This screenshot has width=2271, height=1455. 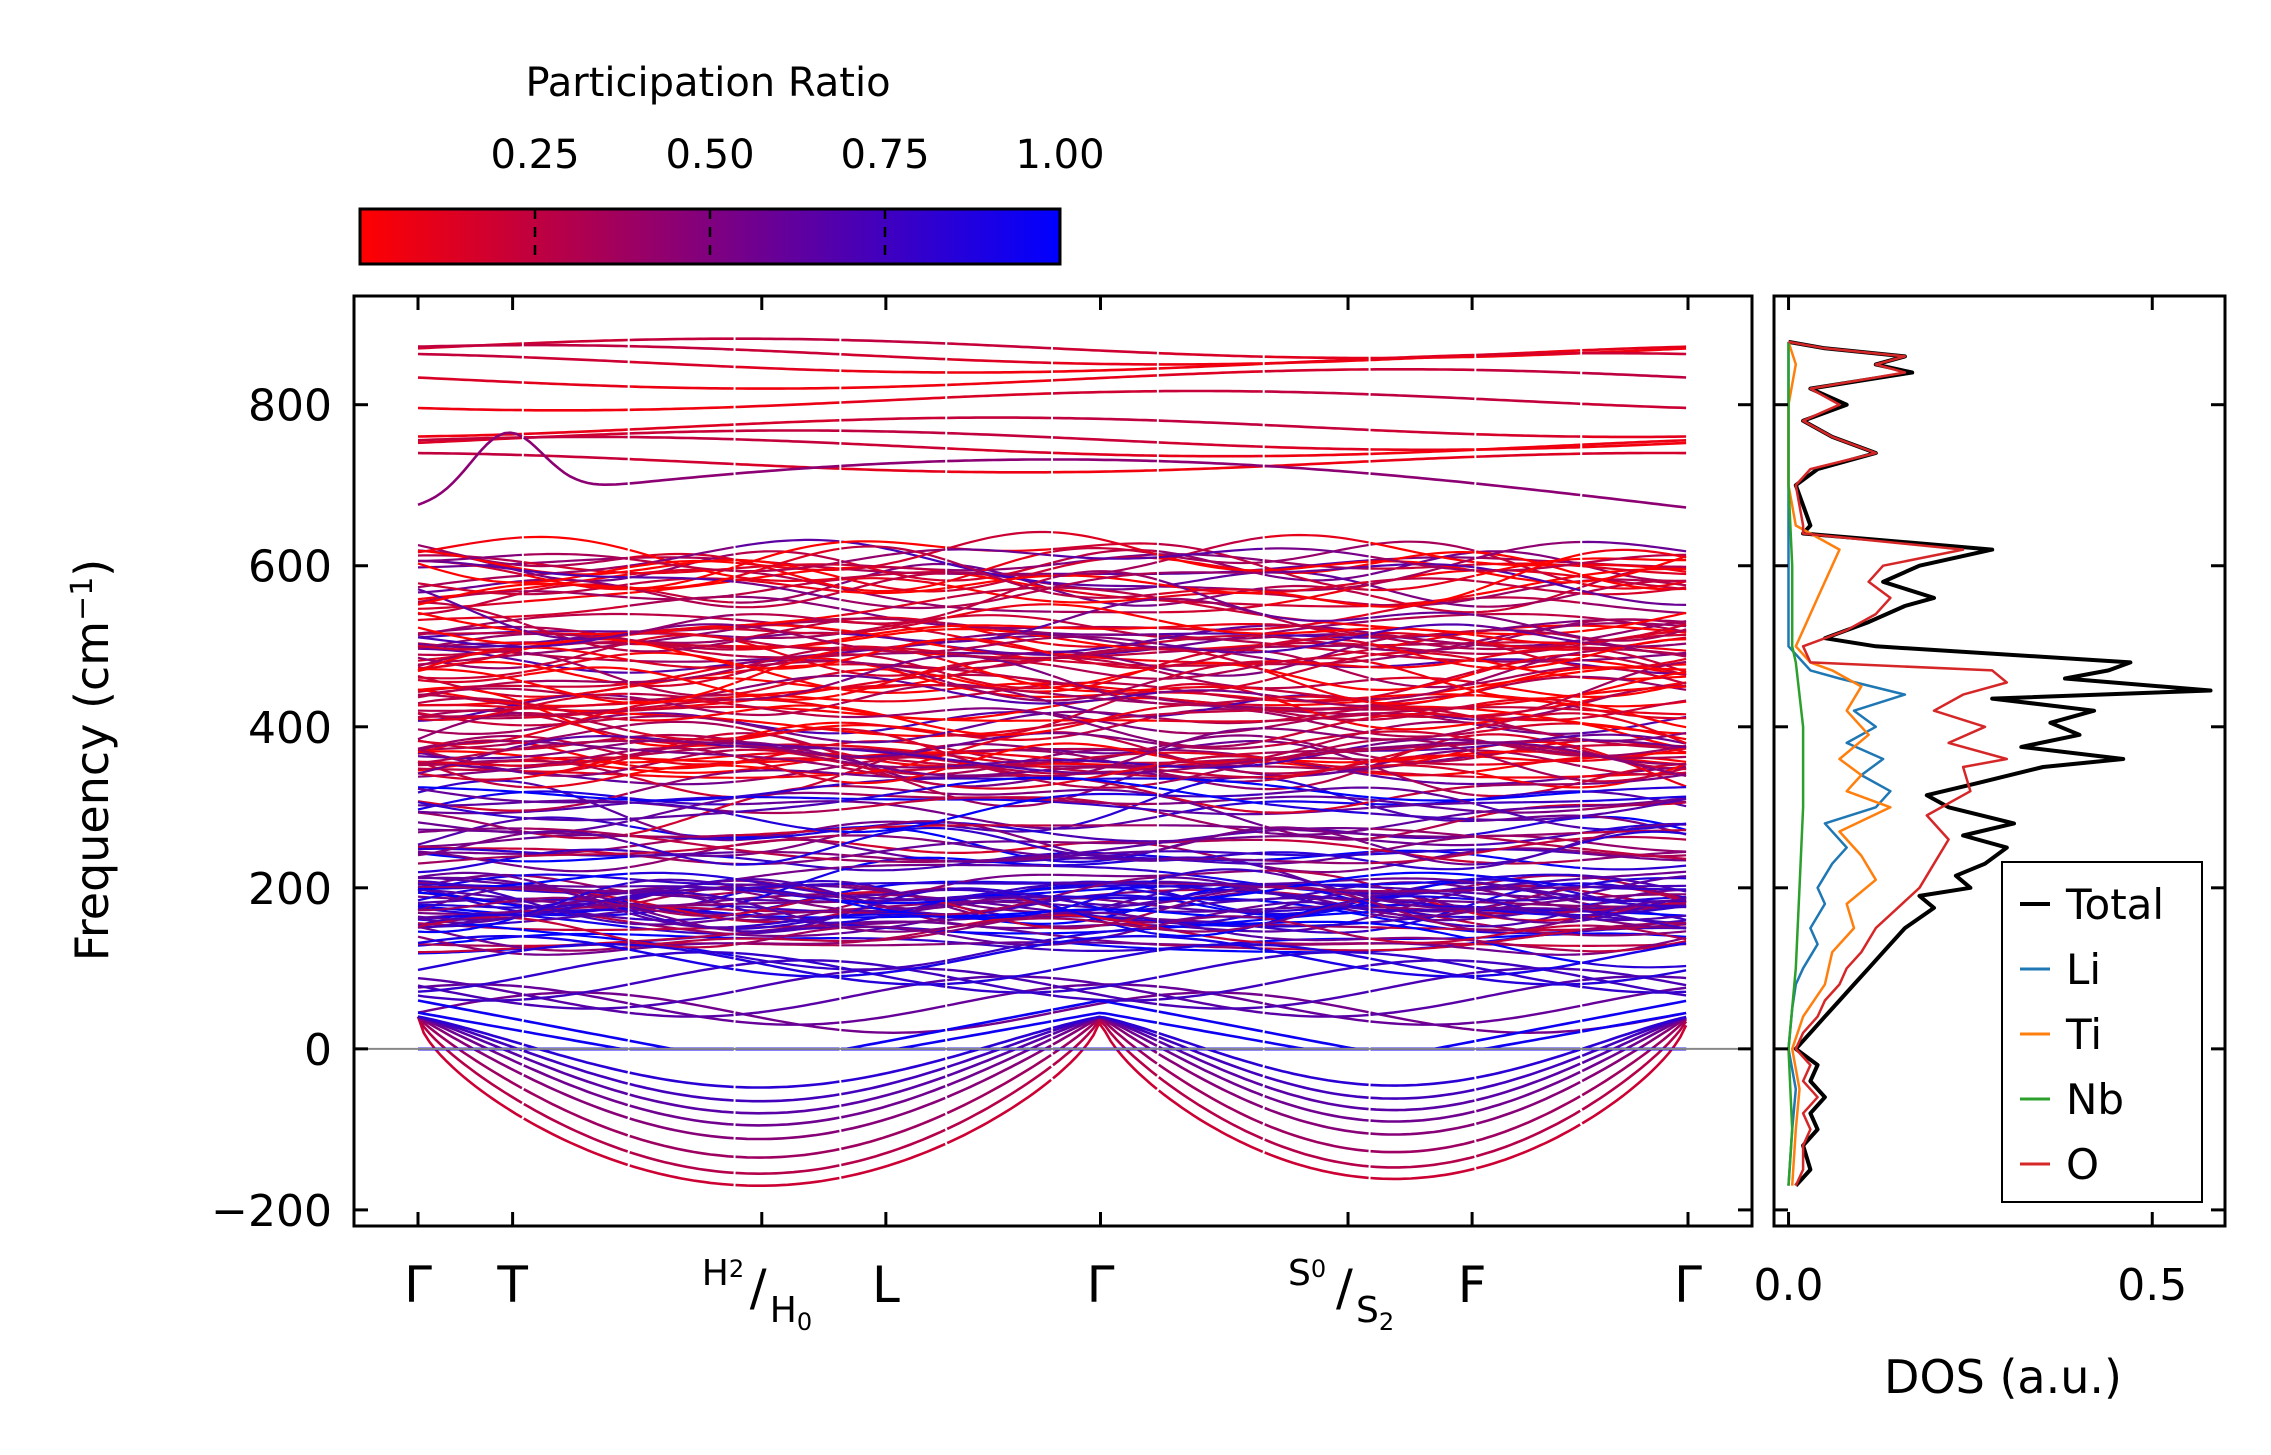 What do you see at coordinates (1839, 763) in the screenshot?
I see `dos-curve-ti` at bounding box center [1839, 763].